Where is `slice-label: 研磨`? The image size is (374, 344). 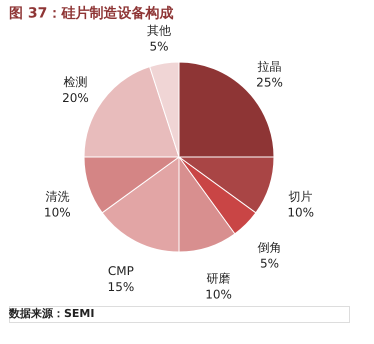 slice-label: 研磨 is located at coordinates (218, 279).